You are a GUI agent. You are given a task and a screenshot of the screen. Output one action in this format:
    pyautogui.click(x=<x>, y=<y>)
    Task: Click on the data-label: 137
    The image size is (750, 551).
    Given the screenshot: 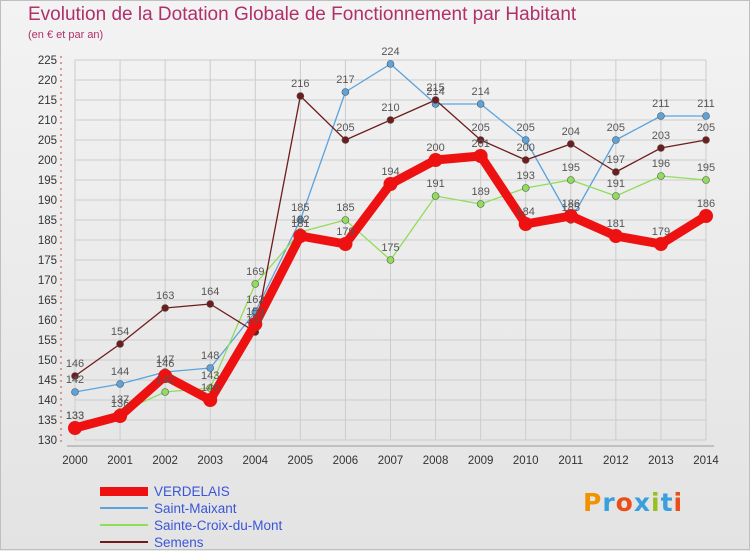 What is the action you would take?
    pyautogui.click(x=120, y=400)
    